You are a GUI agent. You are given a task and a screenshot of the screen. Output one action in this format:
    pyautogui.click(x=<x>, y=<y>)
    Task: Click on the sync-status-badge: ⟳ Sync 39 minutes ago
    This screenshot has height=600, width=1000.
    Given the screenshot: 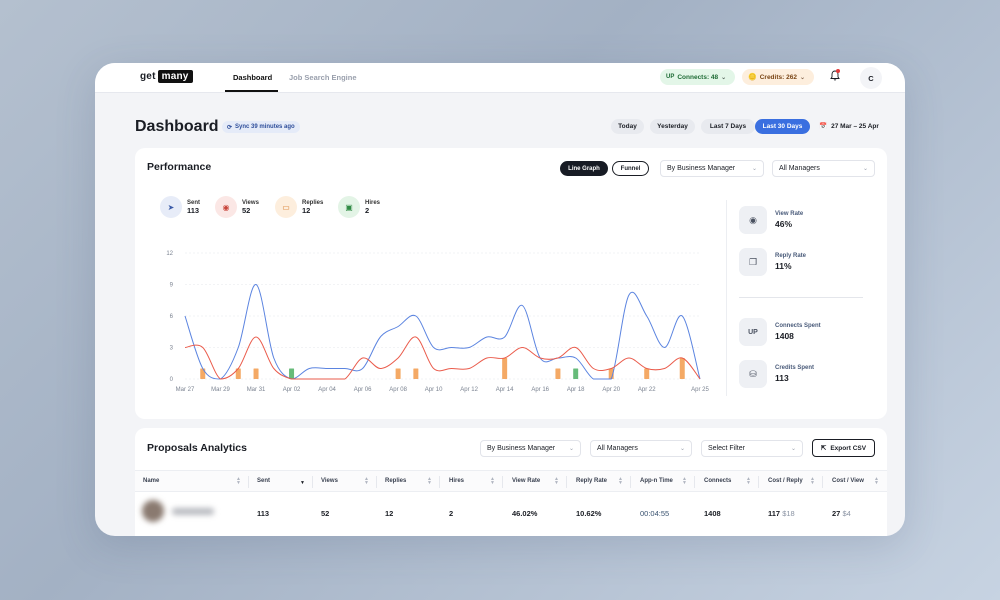 What is the action you would take?
    pyautogui.click(x=261, y=127)
    